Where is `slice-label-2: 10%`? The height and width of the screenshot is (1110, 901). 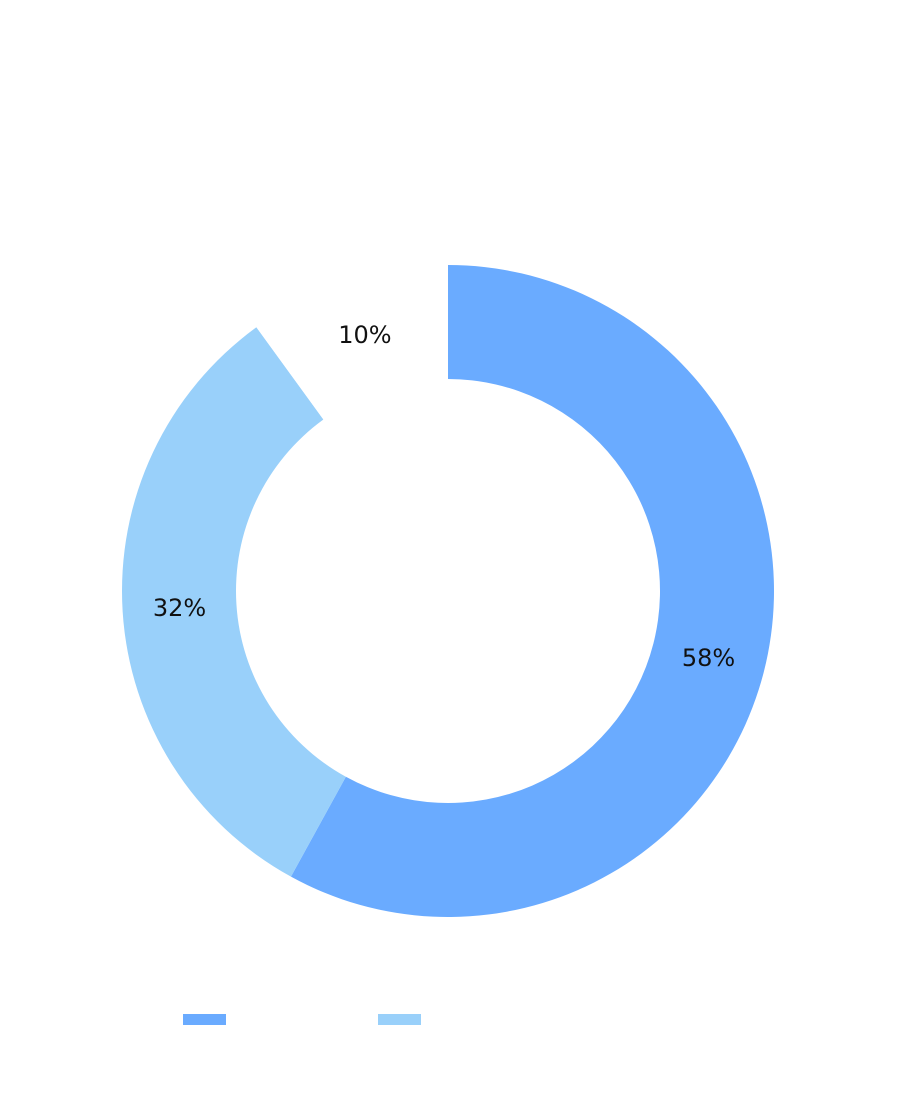
slice-label-2: 10% is located at coordinates (364, 335).